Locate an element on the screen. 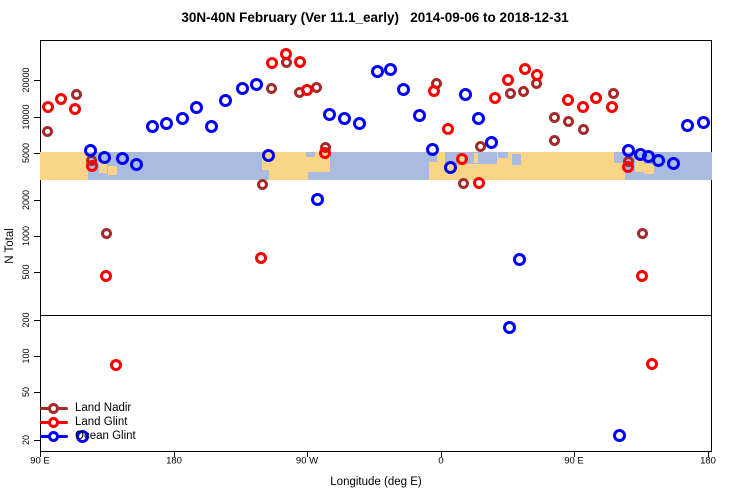 The width and height of the screenshot is (750, 500). y-tick-label: 20 is located at coordinates (26, 440).